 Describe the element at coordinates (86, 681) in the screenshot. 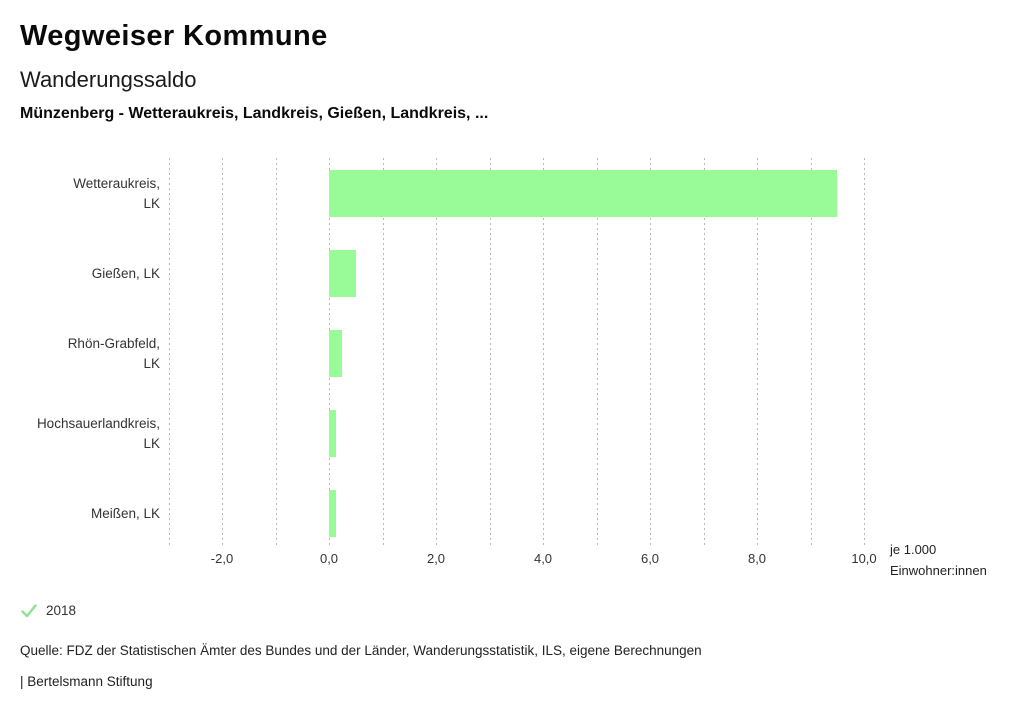

I see `branding-text: | Bertelsmann Stiftung` at that location.